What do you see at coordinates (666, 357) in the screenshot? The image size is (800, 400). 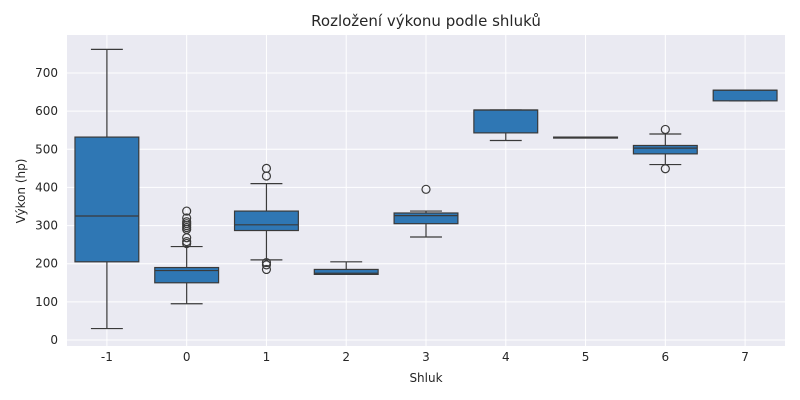 I see `x-tick-label: 6` at bounding box center [666, 357].